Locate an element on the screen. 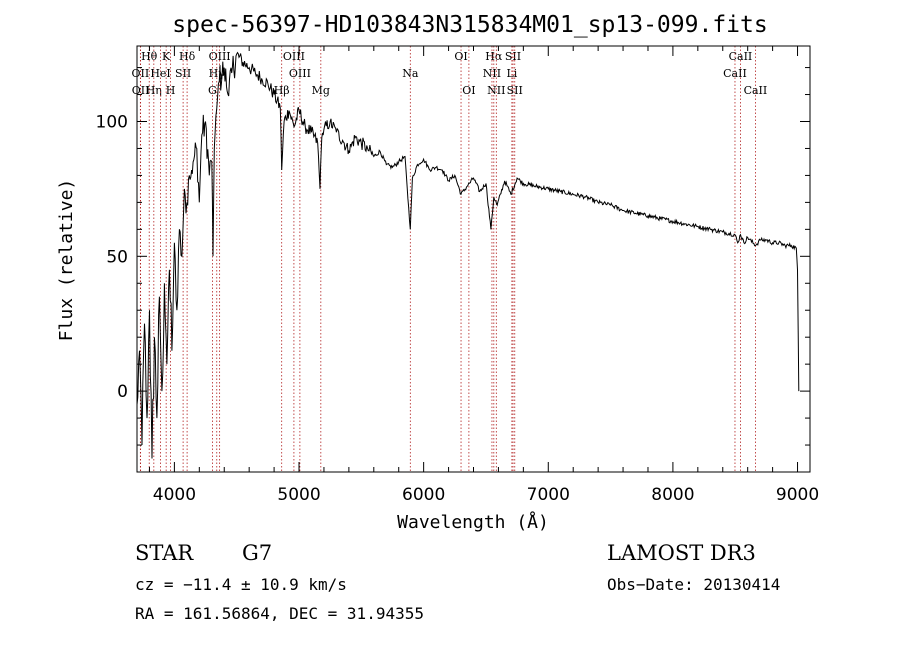 The width and height of the screenshot is (900, 649). line-label: Li is located at coordinates (511, 73).